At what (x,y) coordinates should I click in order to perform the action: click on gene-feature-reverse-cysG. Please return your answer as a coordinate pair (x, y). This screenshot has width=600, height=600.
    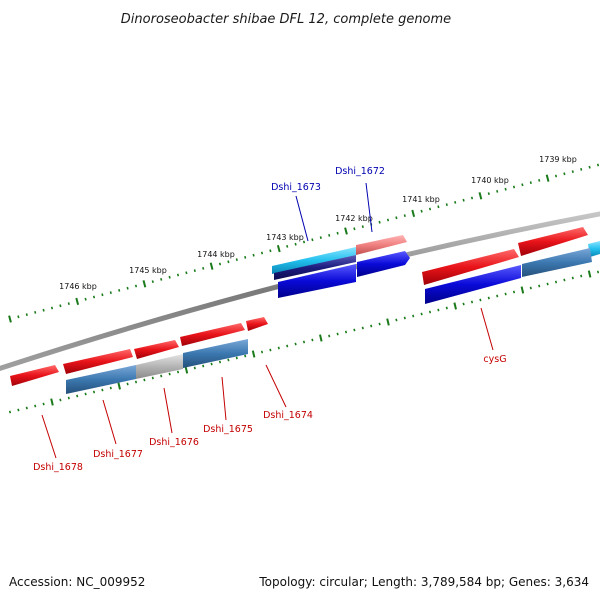
    Looking at the image, I should click on (473, 284).